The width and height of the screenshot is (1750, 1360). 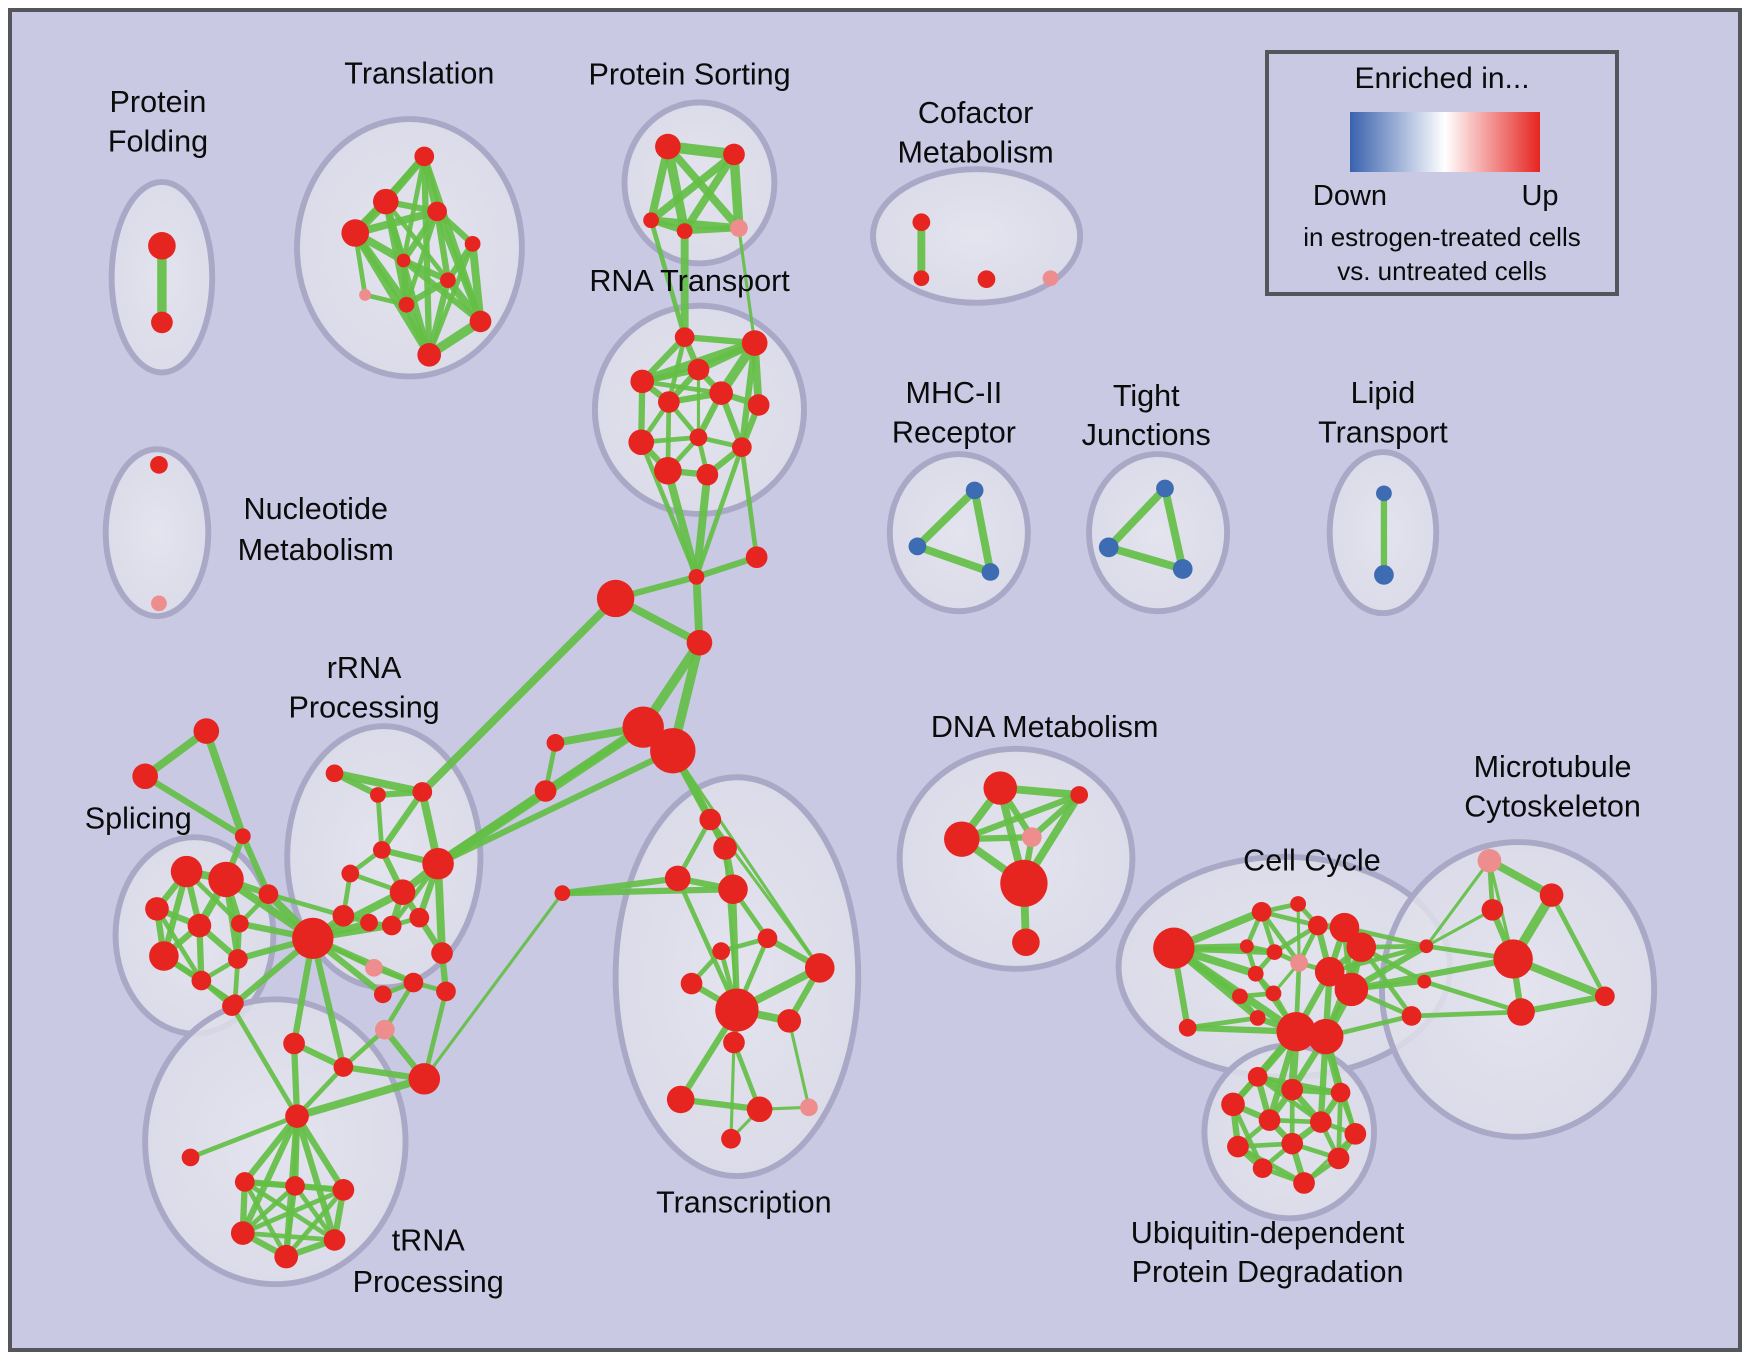 I want to click on node-v3, so click(x=1233, y=1104).